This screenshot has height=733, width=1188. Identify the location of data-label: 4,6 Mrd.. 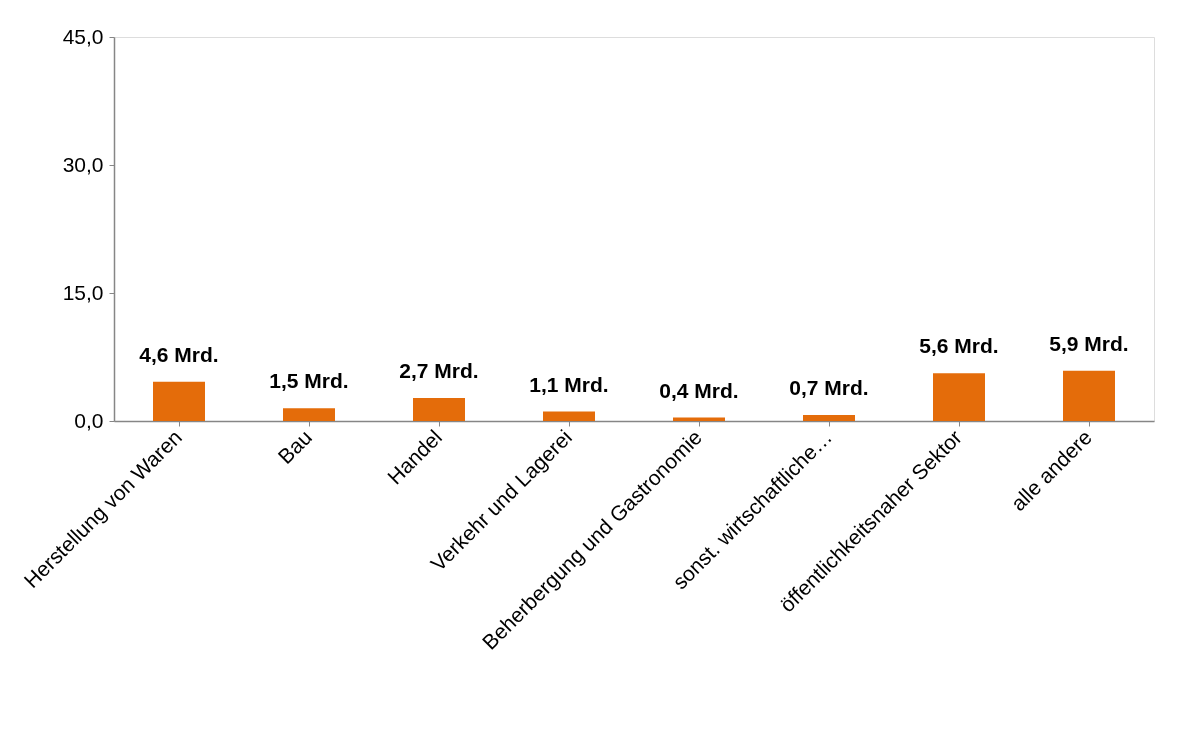
(179, 354).